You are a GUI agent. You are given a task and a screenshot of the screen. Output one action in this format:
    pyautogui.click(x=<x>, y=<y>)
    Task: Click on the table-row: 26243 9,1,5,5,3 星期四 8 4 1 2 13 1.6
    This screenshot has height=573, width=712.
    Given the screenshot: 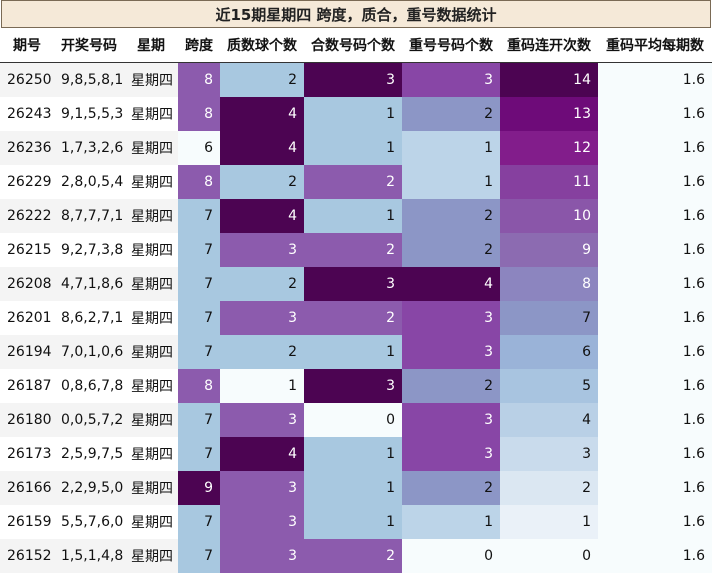 What is the action you would take?
    pyautogui.click(x=356, y=114)
    